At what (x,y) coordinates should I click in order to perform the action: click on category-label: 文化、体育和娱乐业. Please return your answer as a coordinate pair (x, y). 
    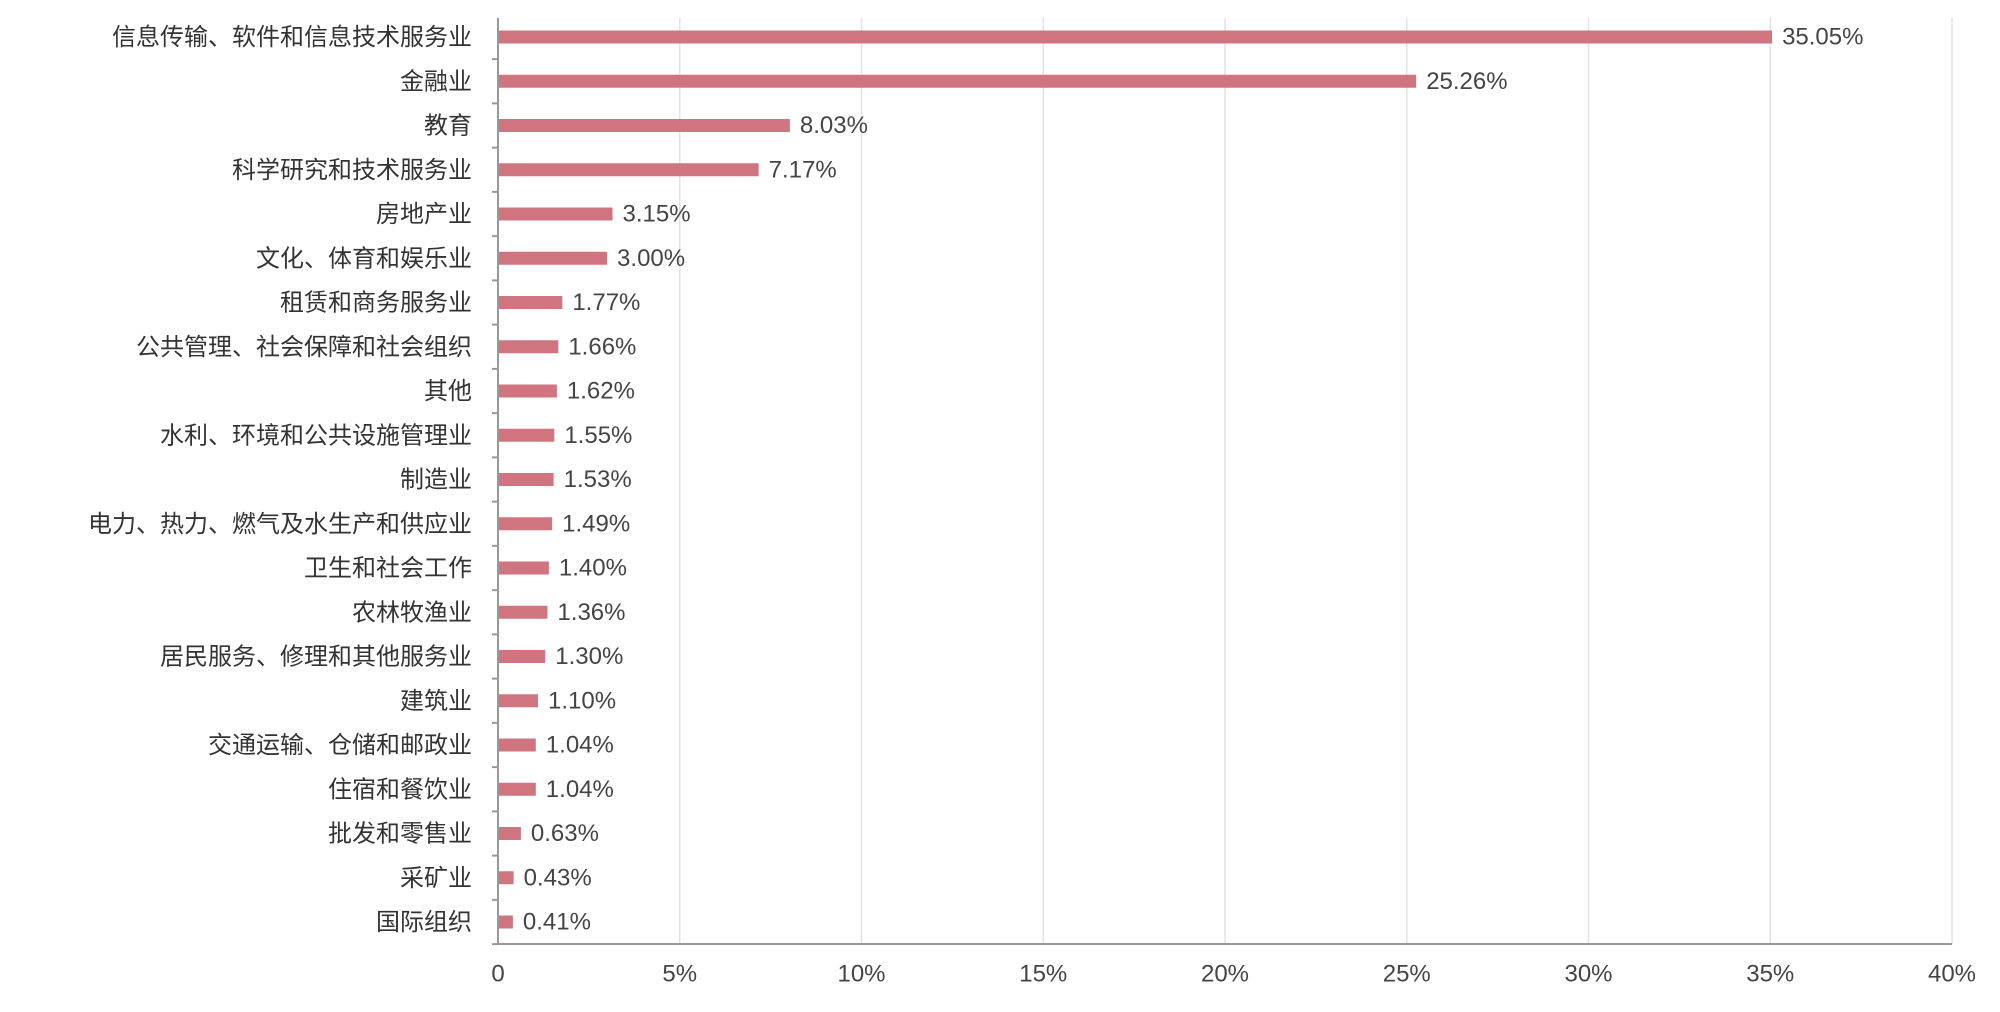
    Looking at the image, I should click on (364, 258).